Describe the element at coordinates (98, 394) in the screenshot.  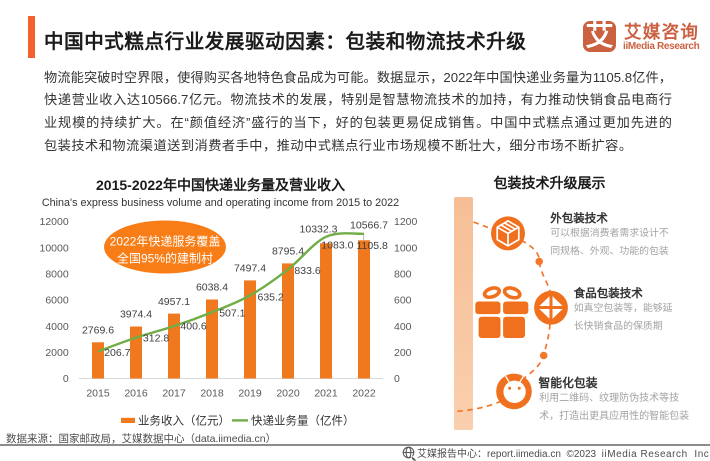
I see `svg-text: 2015` at that location.